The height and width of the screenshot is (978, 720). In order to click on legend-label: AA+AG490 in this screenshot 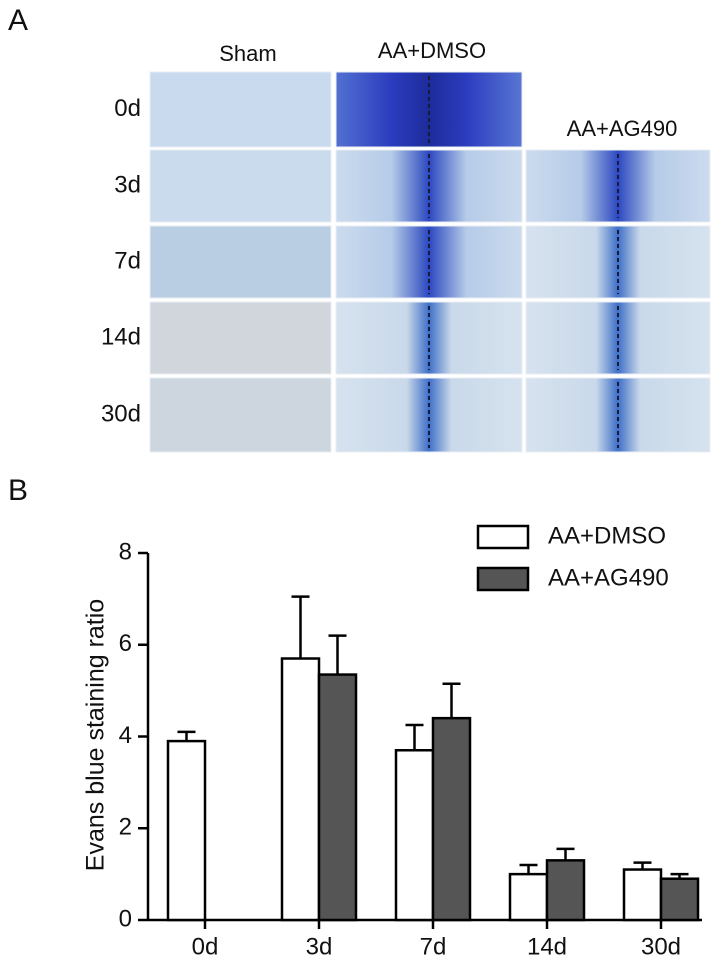, I will do `click(608, 577)`.